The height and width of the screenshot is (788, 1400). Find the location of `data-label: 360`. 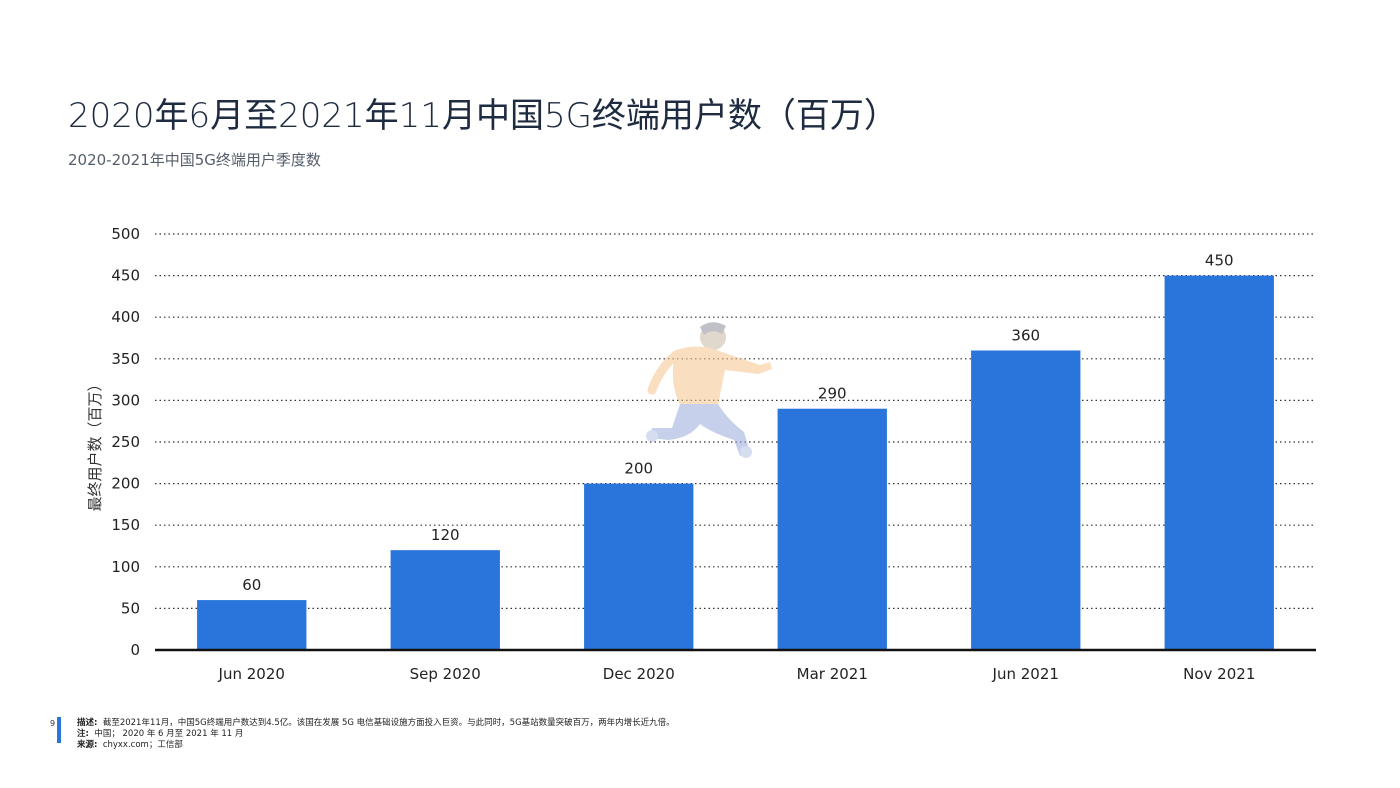

data-label: 360 is located at coordinates (1025, 335).